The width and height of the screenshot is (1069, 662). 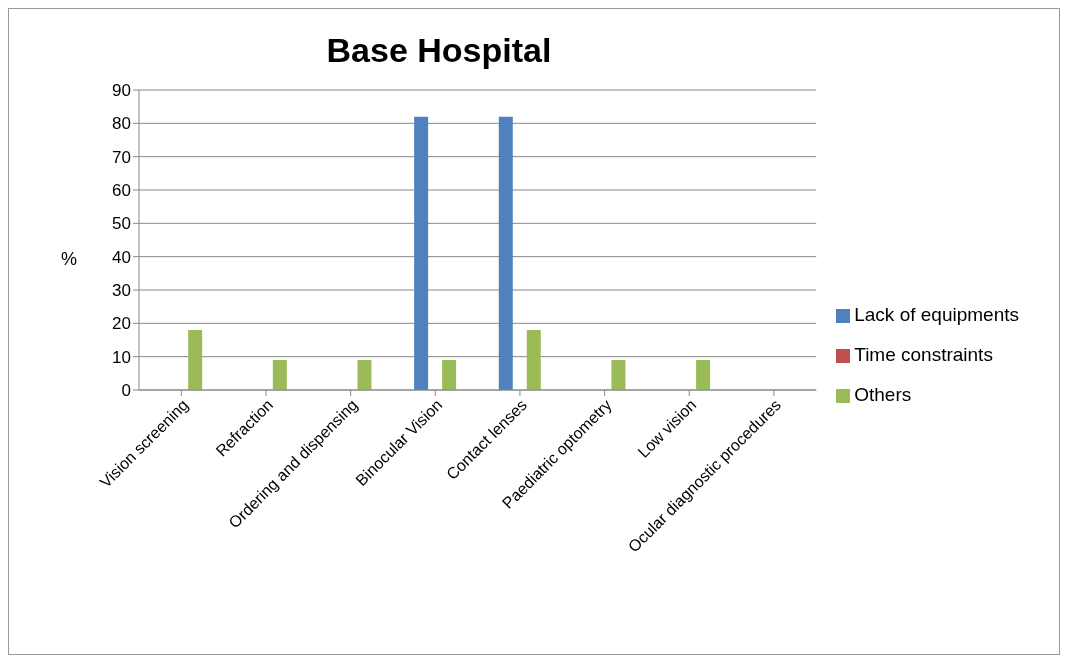 What do you see at coordinates (923, 354) in the screenshot?
I see `legend-label: Time constraints` at bounding box center [923, 354].